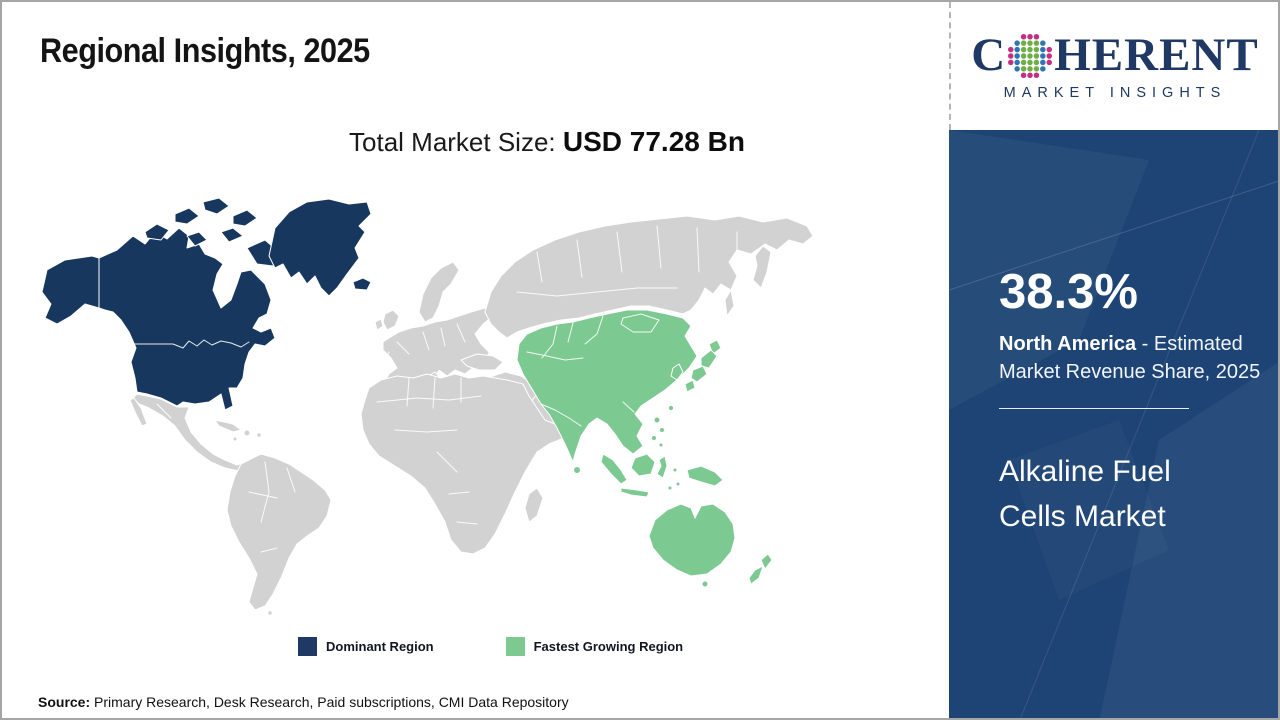  What do you see at coordinates (64, 702) in the screenshot?
I see `source-label: Source:` at bounding box center [64, 702].